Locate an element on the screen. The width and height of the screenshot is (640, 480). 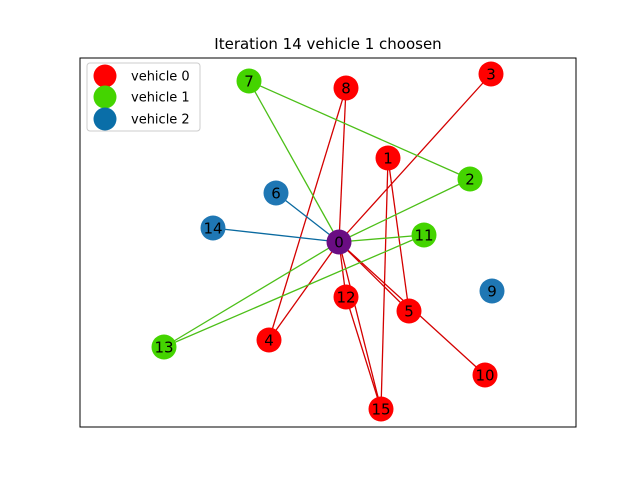
node-6: 6 is located at coordinates (276, 193).